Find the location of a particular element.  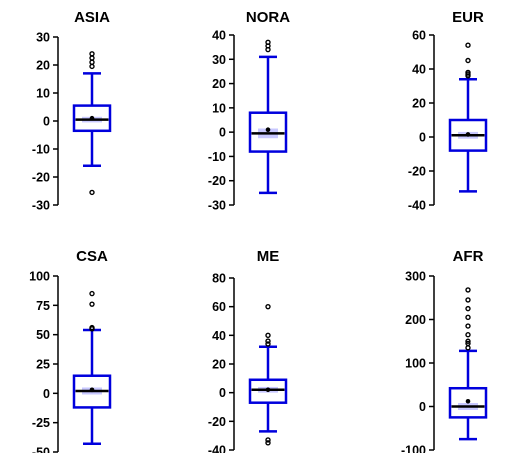

panel-title: NORA is located at coordinates (268, 17).